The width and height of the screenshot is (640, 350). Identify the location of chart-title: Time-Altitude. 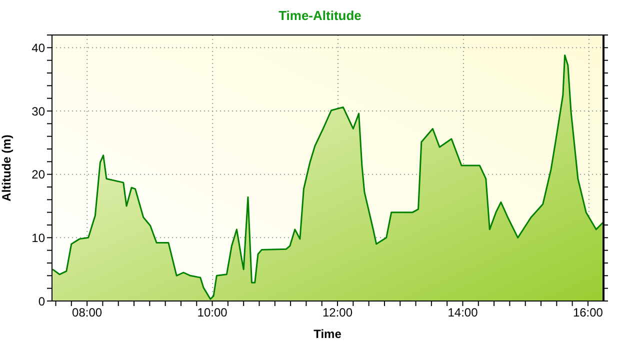
(320, 15).